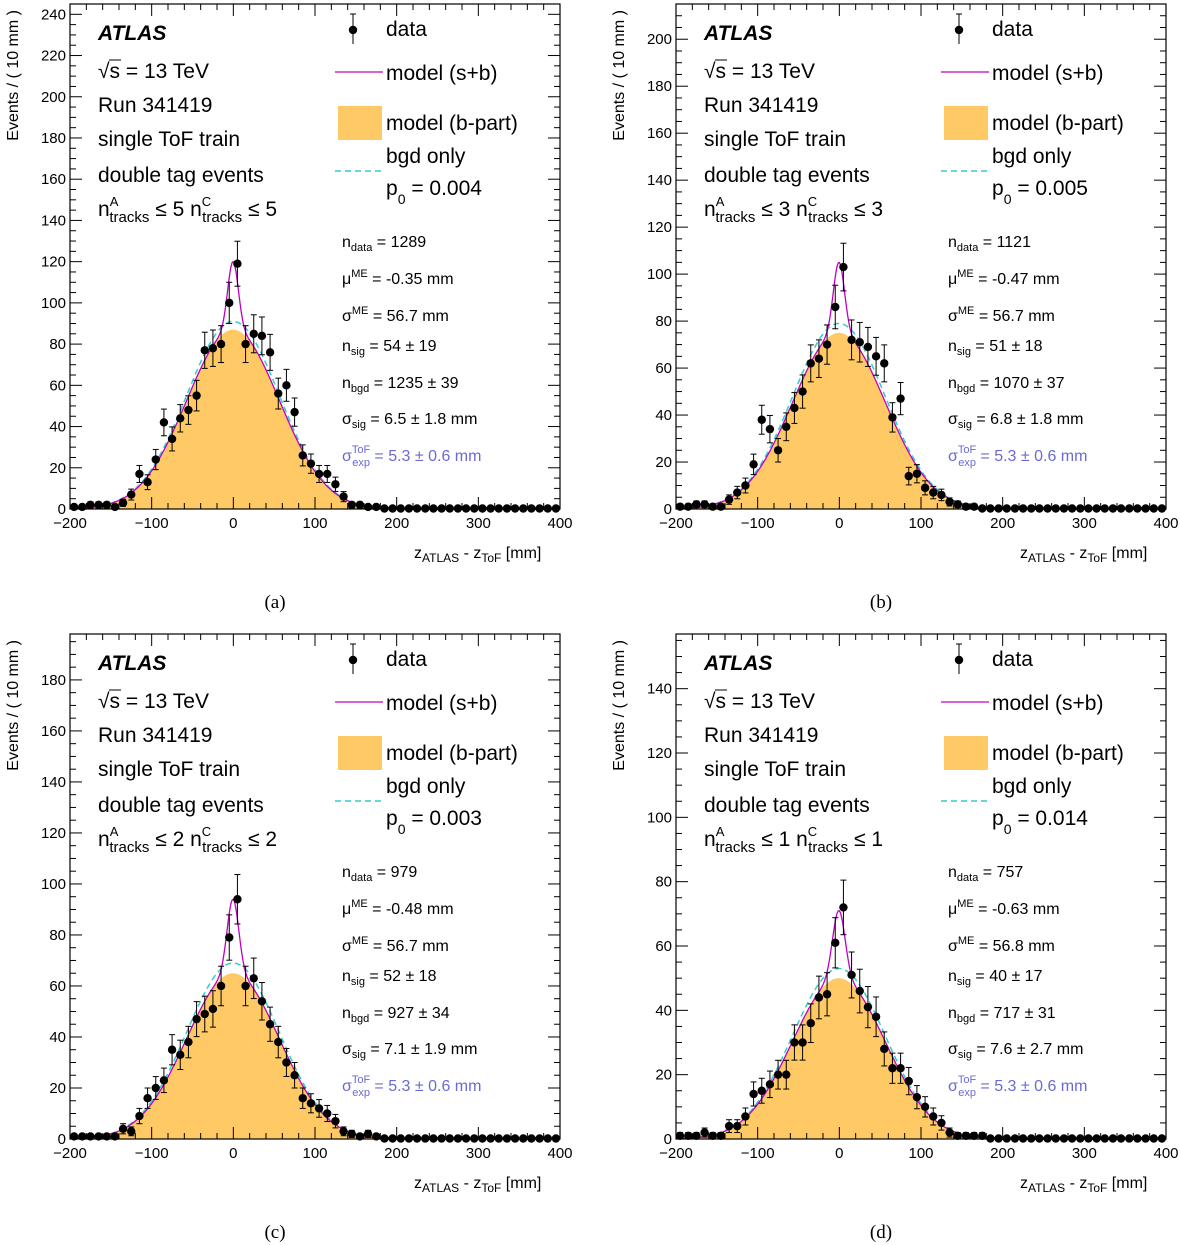  I want to click on bgd-only-line, so click(920, 1053).